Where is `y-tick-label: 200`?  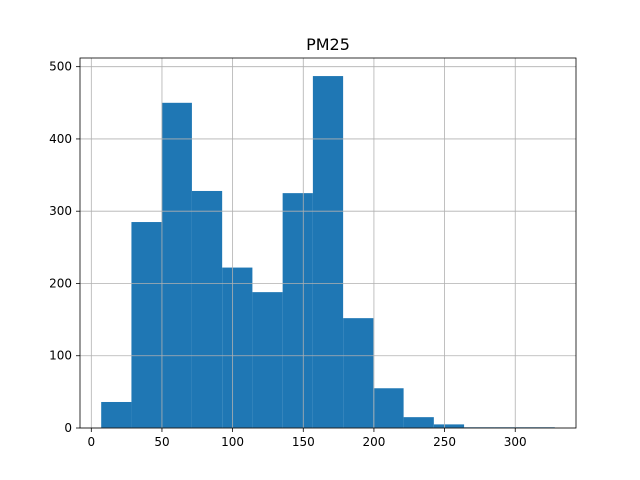 y-tick-label: 200 is located at coordinates (60, 283).